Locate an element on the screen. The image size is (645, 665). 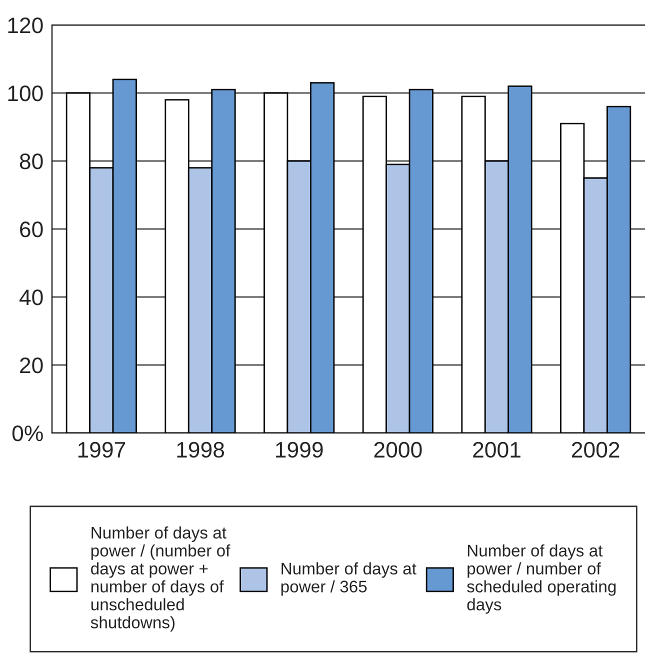
x-tick-label: 2001 is located at coordinates (496, 450).